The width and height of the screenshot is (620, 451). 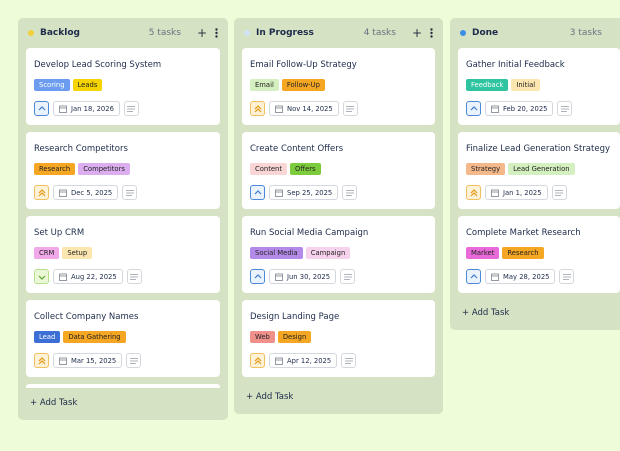 What do you see at coordinates (59, 233) in the screenshot?
I see `card-title: Set Up CRM` at bounding box center [59, 233].